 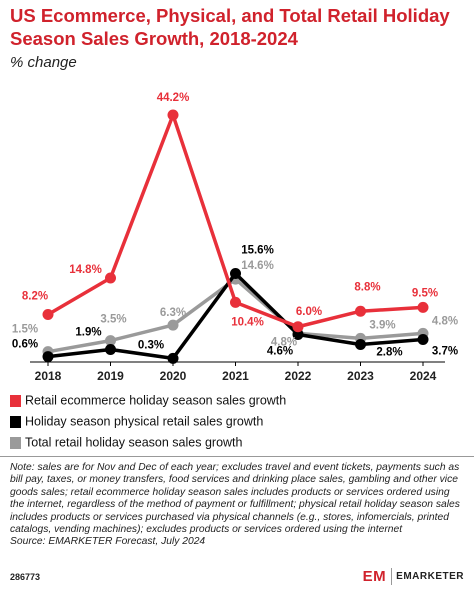 What do you see at coordinates (235, 376) in the screenshot?
I see `x-tick-label: 2021` at bounding box center [235, 376].